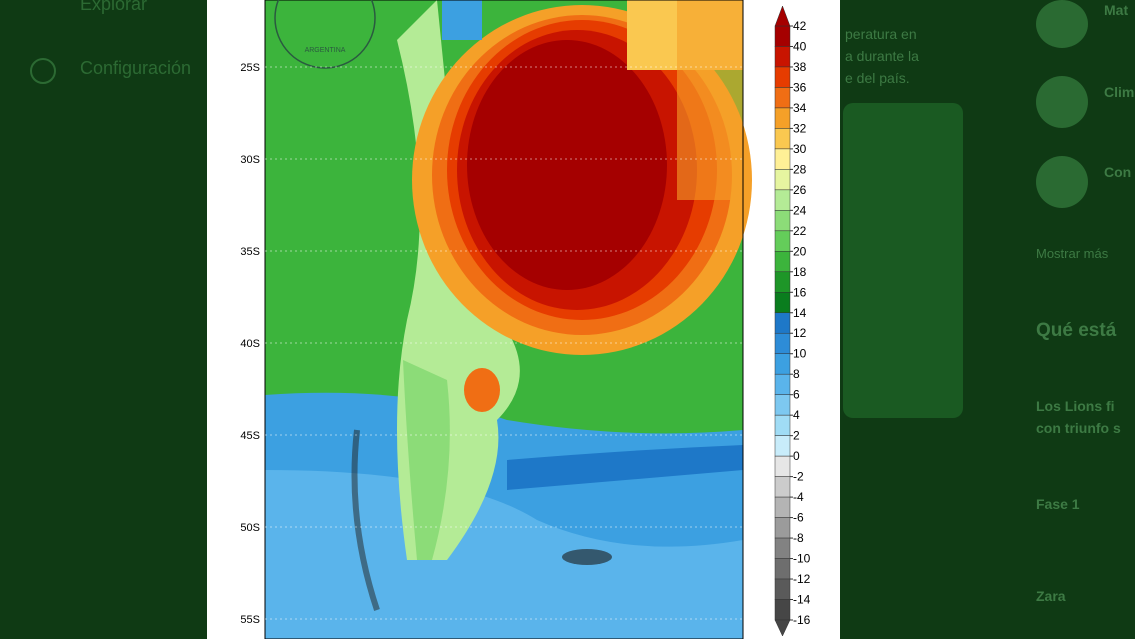 The height and width of the screenshot is (639, 1135). What do you see at coordinates (325, 50) in the screenshot?
I see `logo-text: ARGENTINA` at bounding box center [325, 50].